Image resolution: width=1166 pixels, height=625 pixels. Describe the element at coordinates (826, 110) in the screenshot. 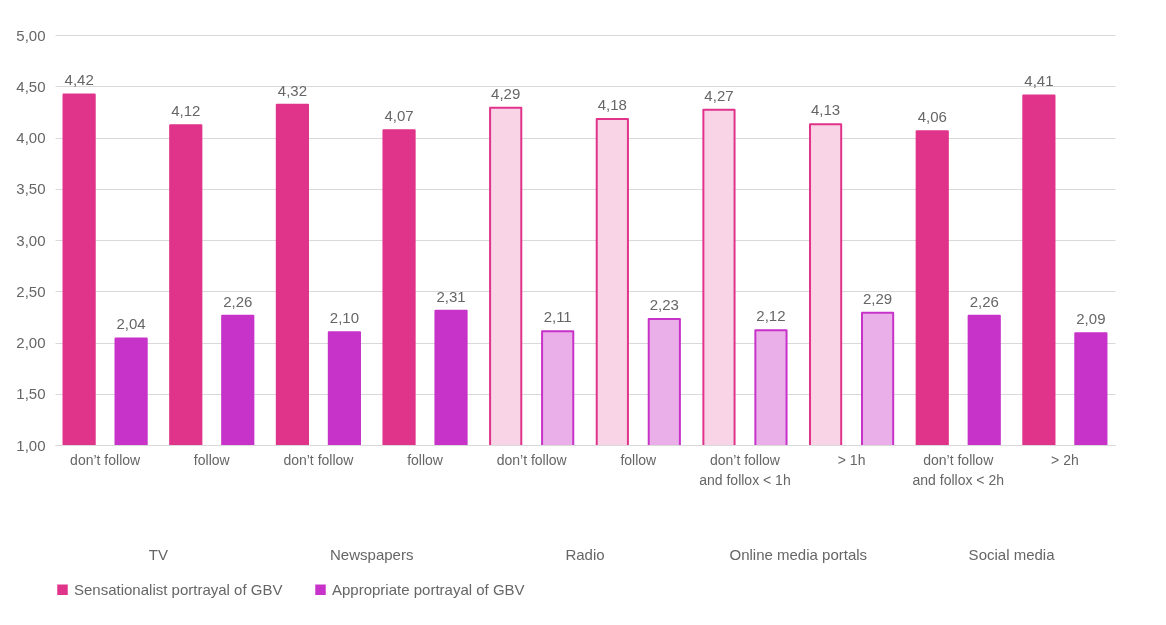

I see `data-label: 4,13` at that location.